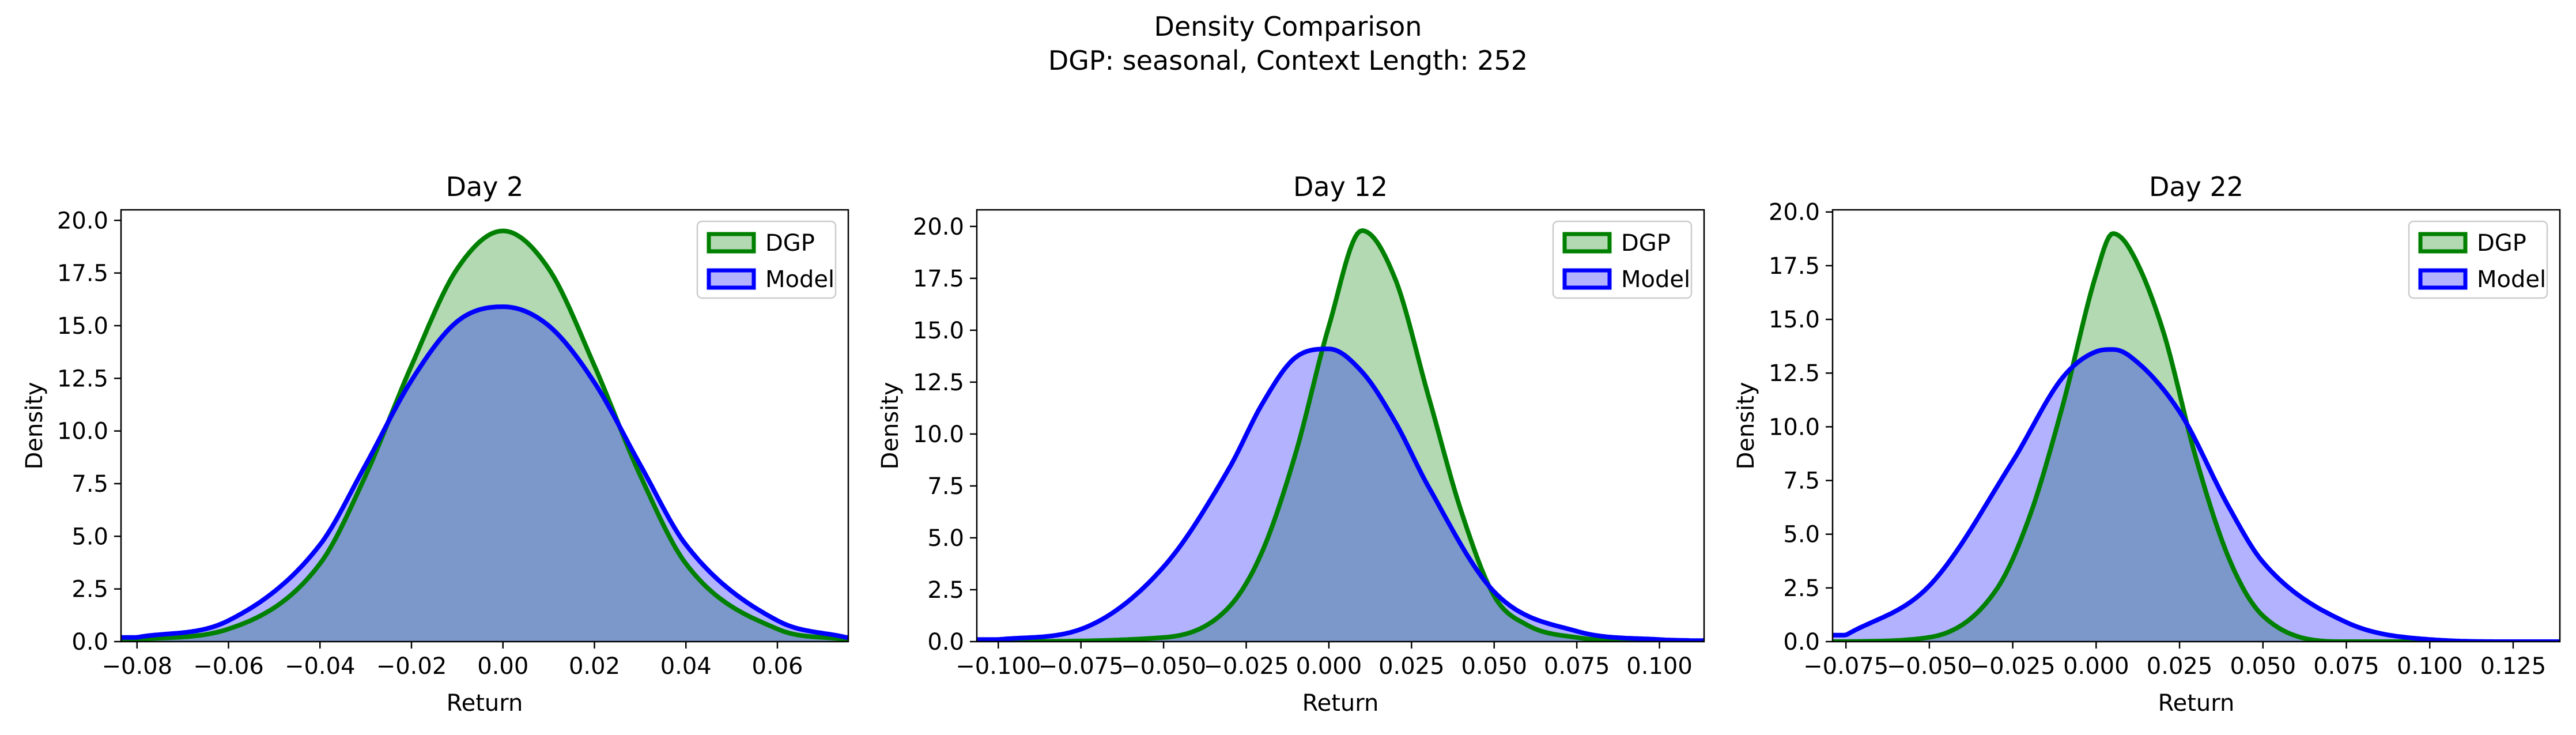 This screenshot has width=2576, height=735. What do you see at coordinates (503, 666) in the screenshot?
I see `x-tick-label: 0.00` at bounding box center [503, 666].